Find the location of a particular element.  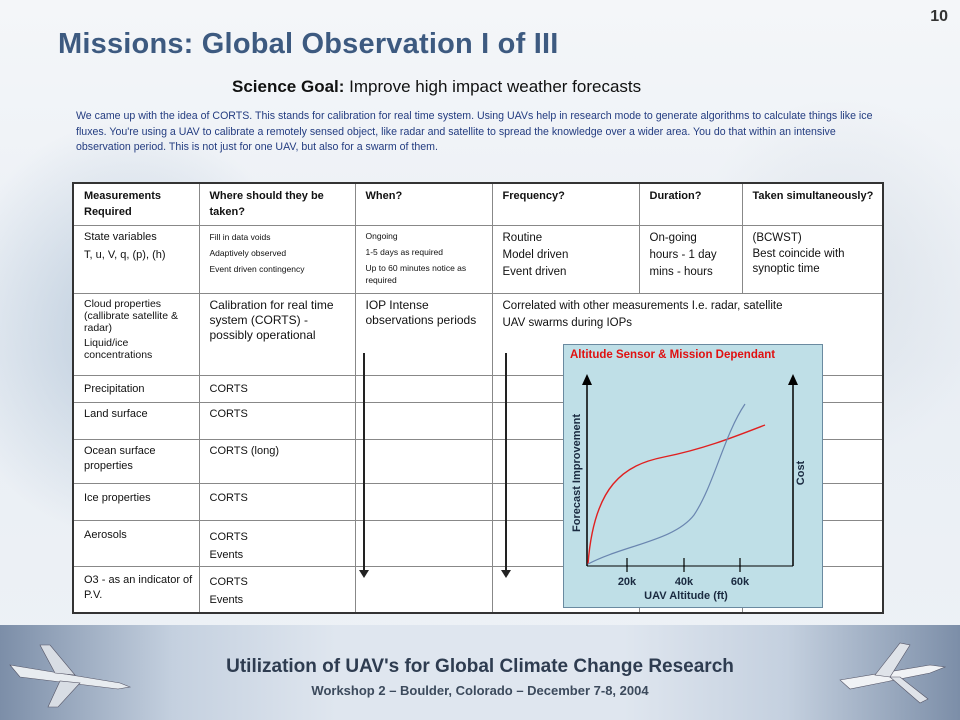

when-timeline-arrow is located at coordinates (364, 465).